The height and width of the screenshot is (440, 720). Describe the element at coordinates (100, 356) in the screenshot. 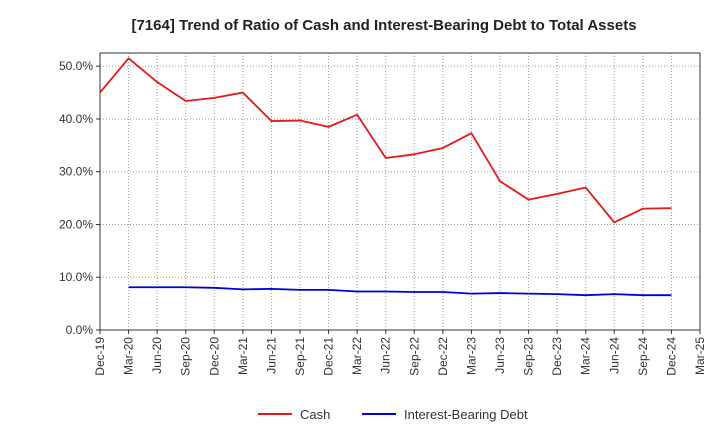

I see `x-tick-label: Dec-19` at that location.